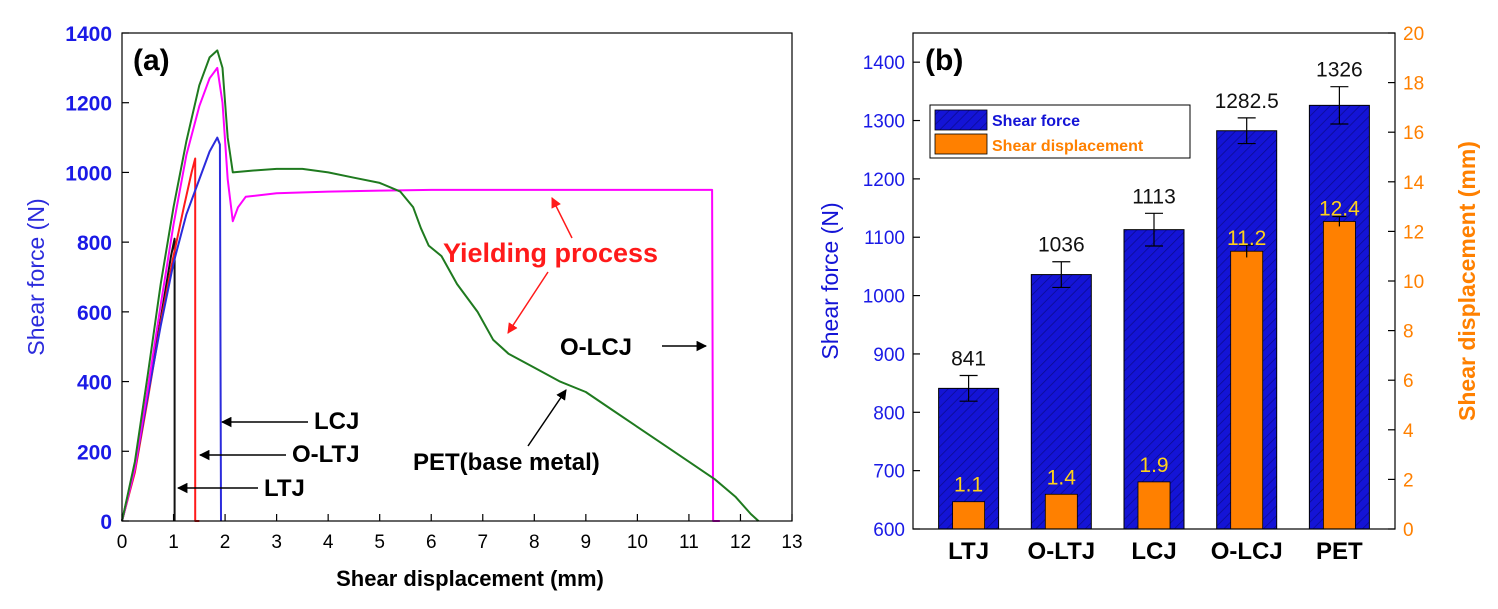 This screenshot has height=609, width=1498. Describe the element at coordinates (1154, 379) in the screenshot. I see `bar-shear-force-lcj` at that location.